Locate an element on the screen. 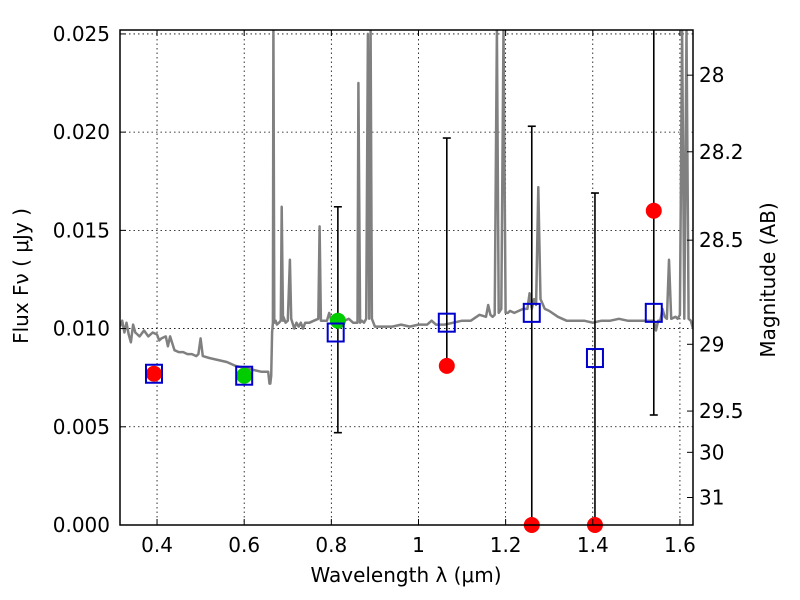 This screenshot has width=800, height=600. right-axis-label: Magnitude (AB) is located at coordinates (768, 279).